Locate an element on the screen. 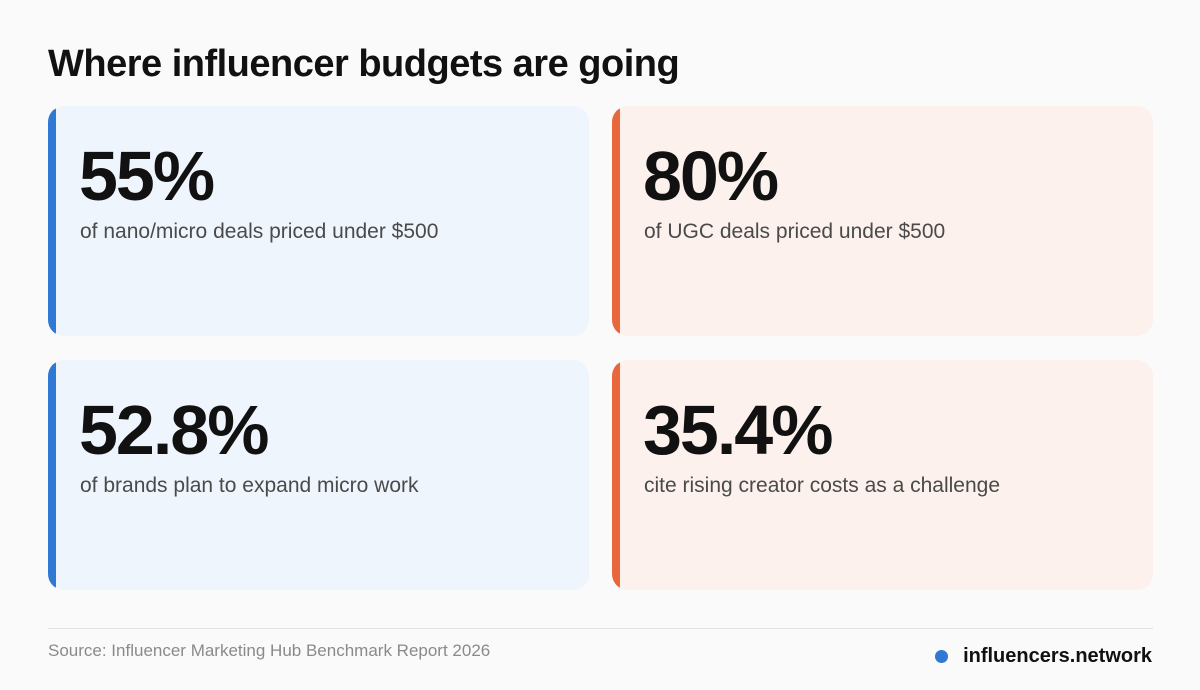 This screenshot has height=690, width=1200. stat-description: of brands plan to expand micro work is located at coordinates (249, 485).